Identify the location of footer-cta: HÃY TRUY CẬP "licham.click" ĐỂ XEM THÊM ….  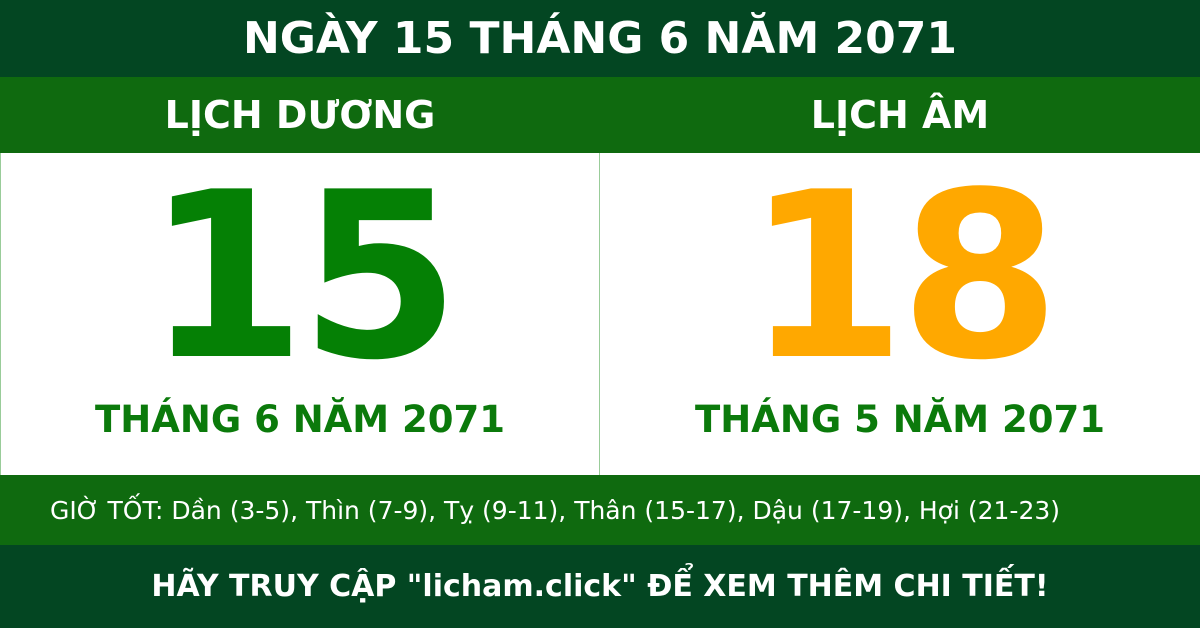
(600, 586).